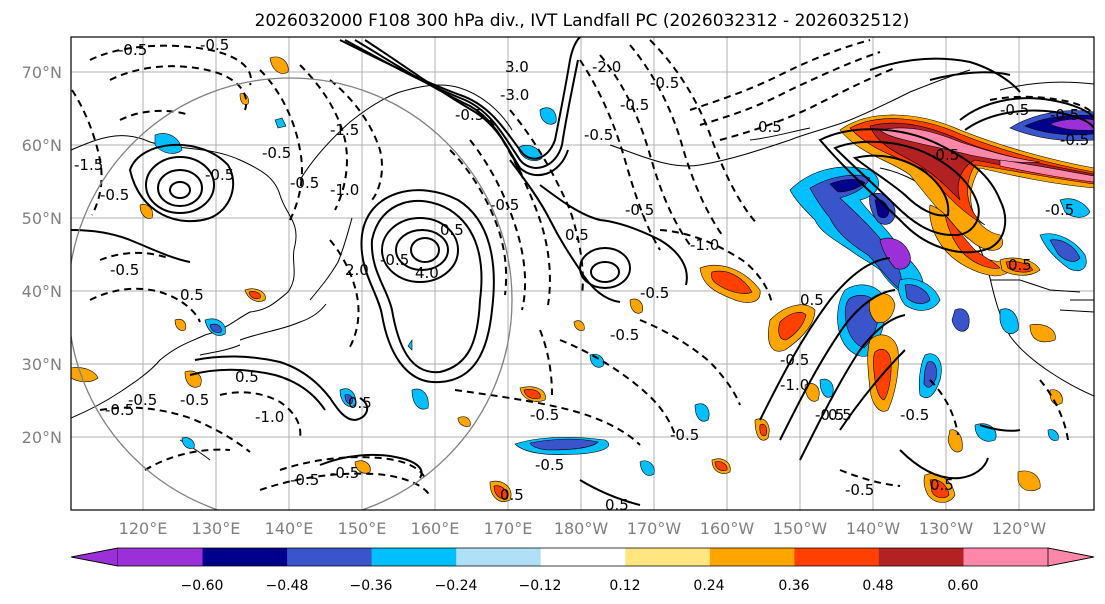 Image resolution: width=1105 pixels, height=604 pixels. Describe the element at coordinates (517, 67) in the screenshot. I see `contour-label: 3.0` at that location.